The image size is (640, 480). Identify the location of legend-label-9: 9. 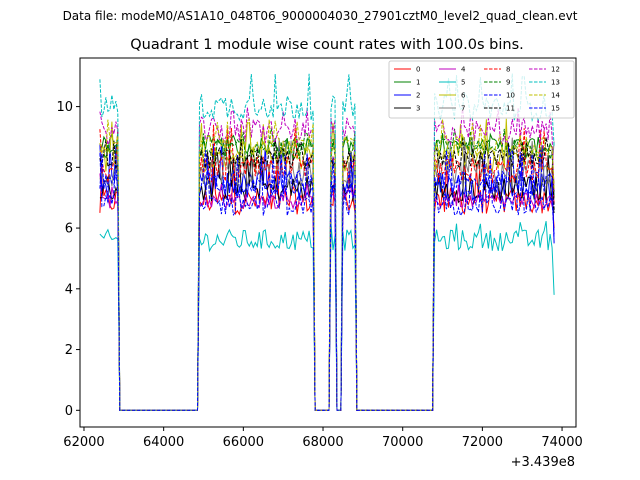
(508, 83).